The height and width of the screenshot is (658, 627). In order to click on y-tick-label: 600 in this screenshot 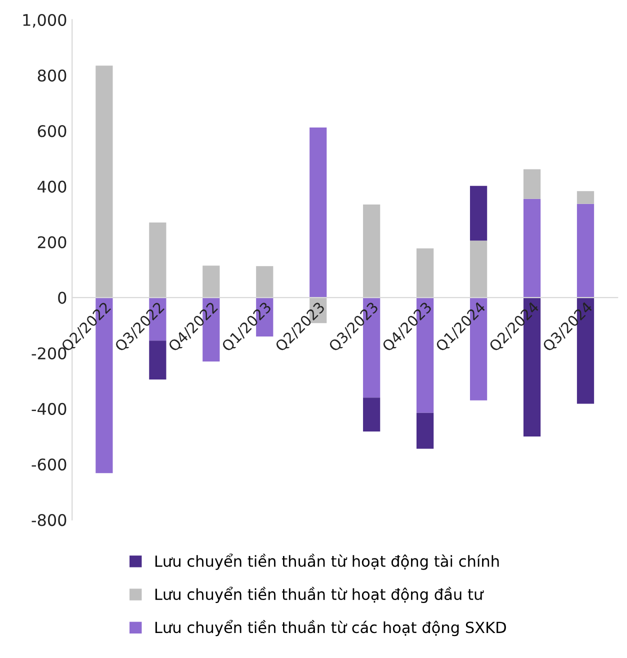, I will do `click(52, 131)`.